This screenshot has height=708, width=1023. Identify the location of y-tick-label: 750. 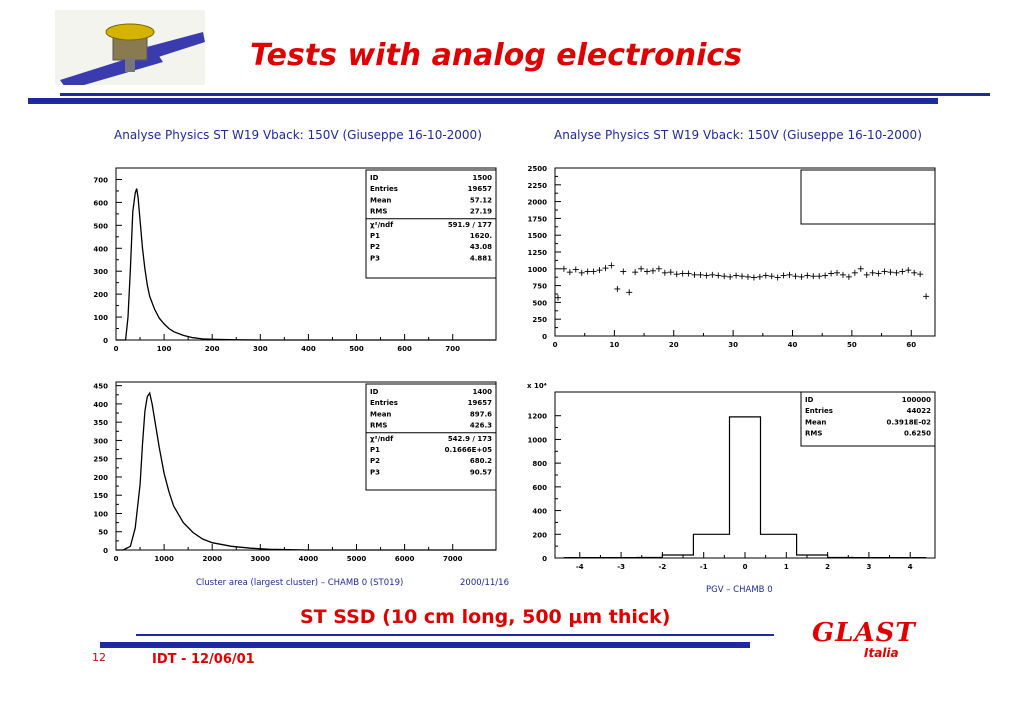
(539, 287).